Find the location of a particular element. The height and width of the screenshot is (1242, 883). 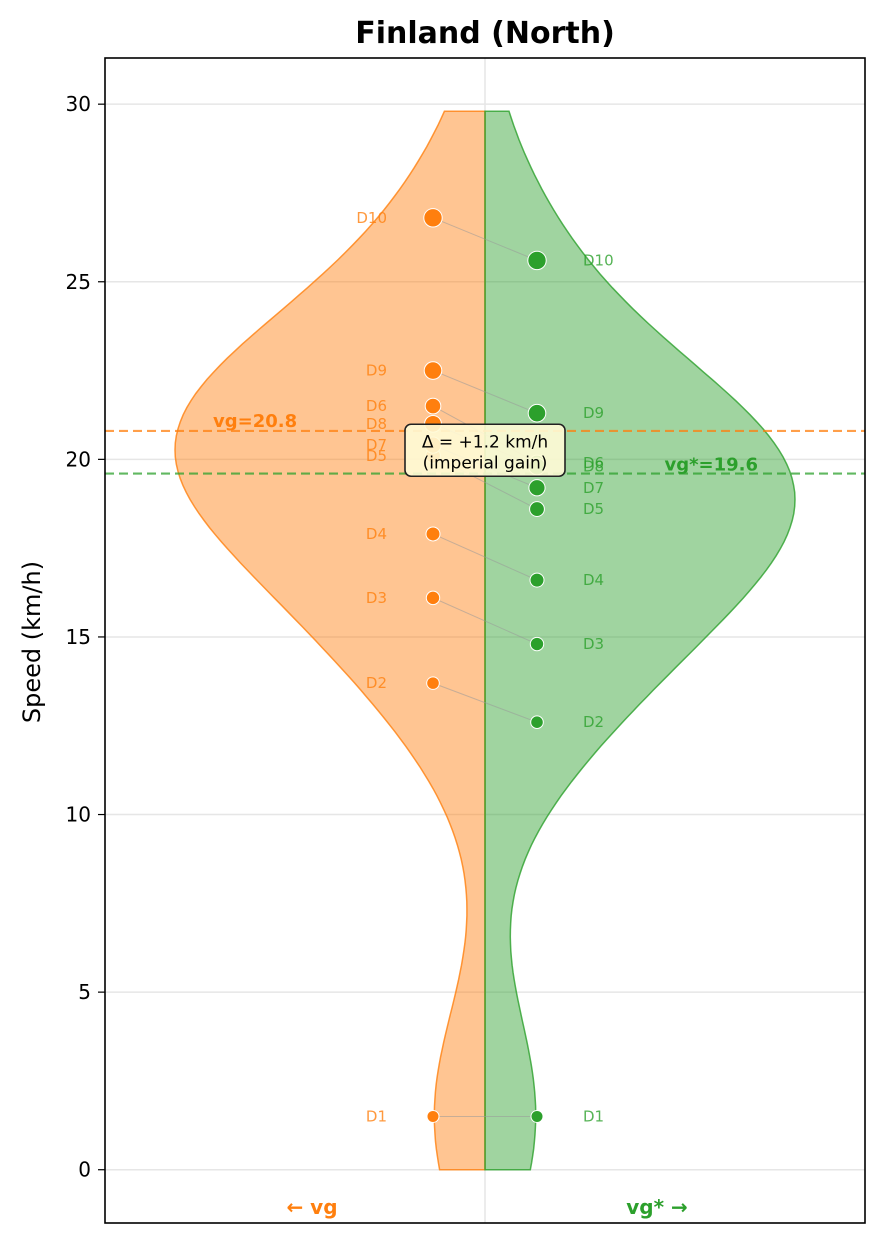

point-vg-D1 is located at coordinates (433, 1116).